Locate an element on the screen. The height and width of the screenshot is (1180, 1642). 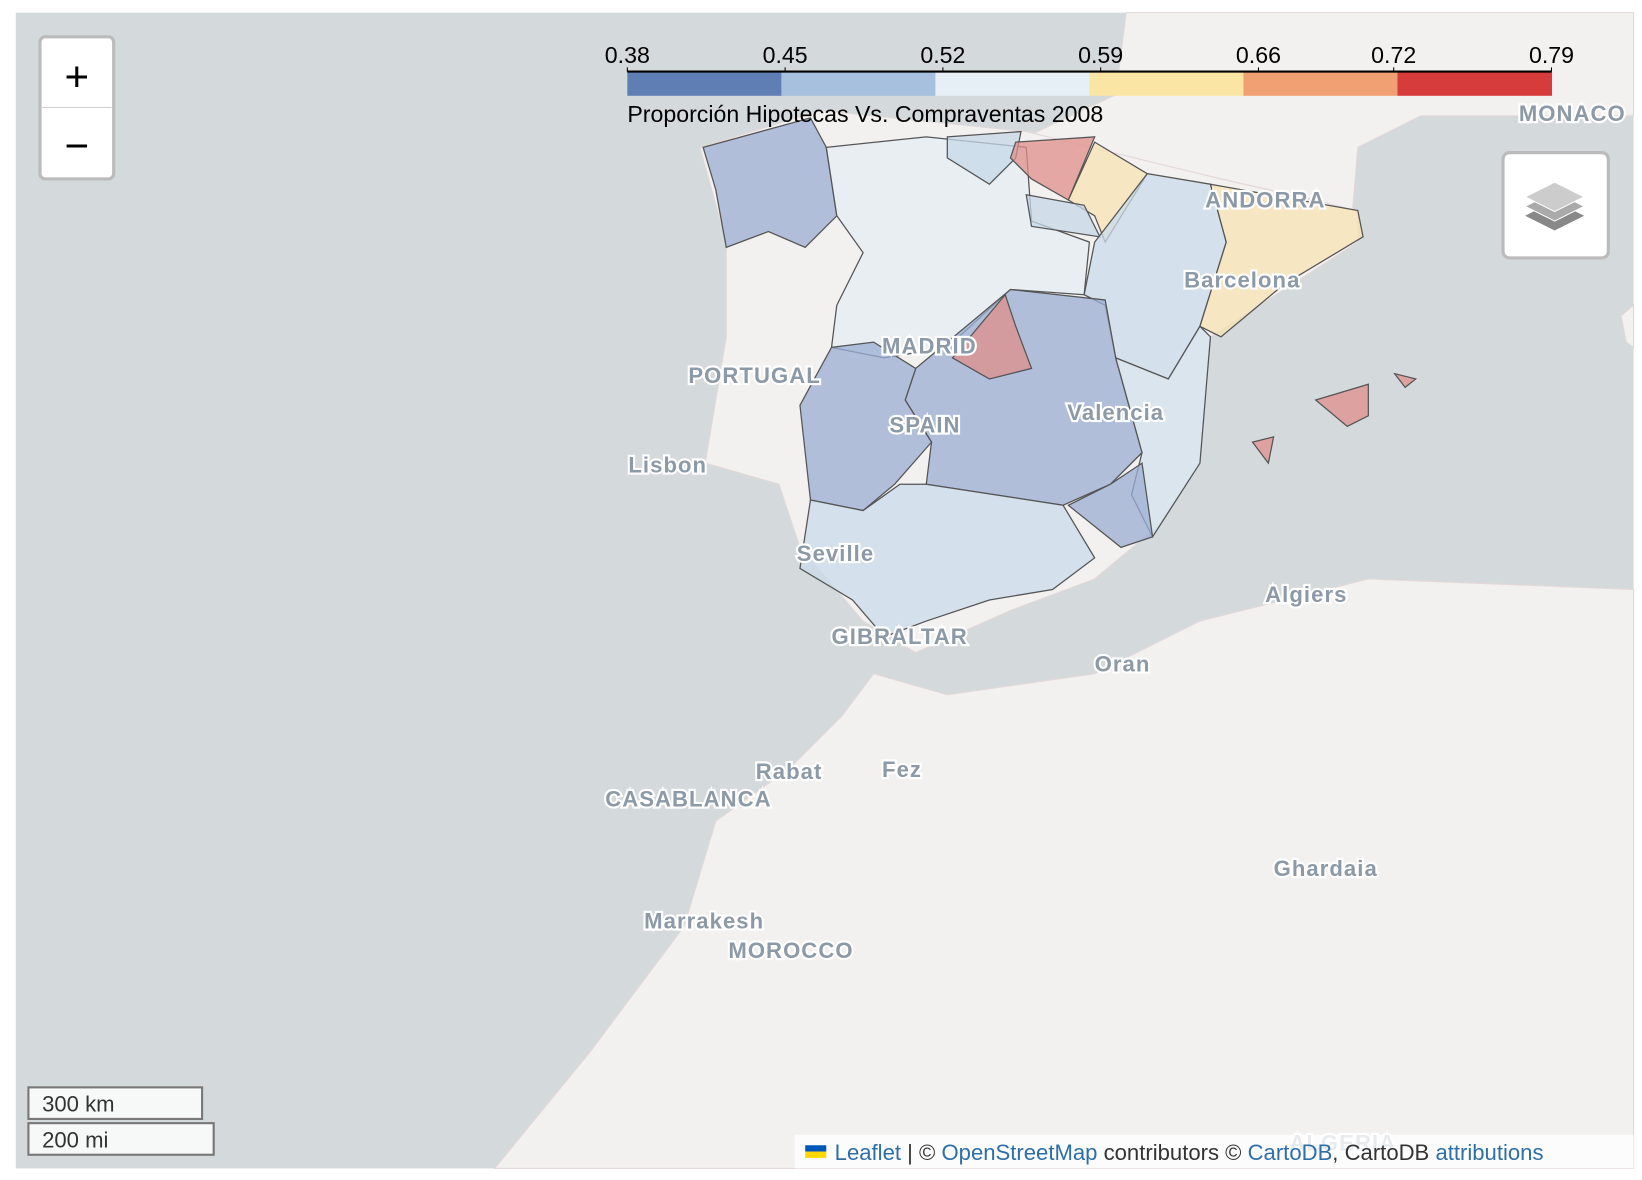
place-label: MOROCCO is located at coordinates (790, 950).